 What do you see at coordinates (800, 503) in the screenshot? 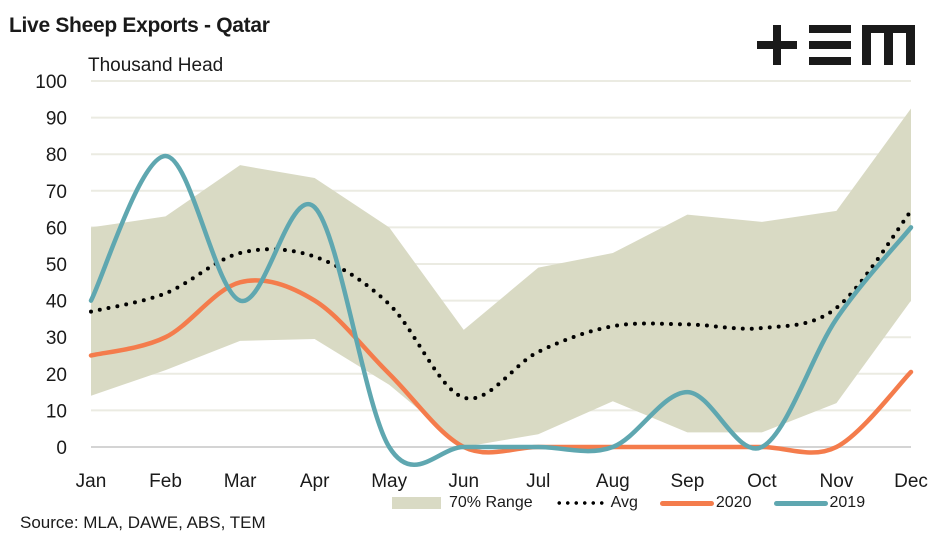
I see `legend-swatch-2019` at bounding box center [800, 503].